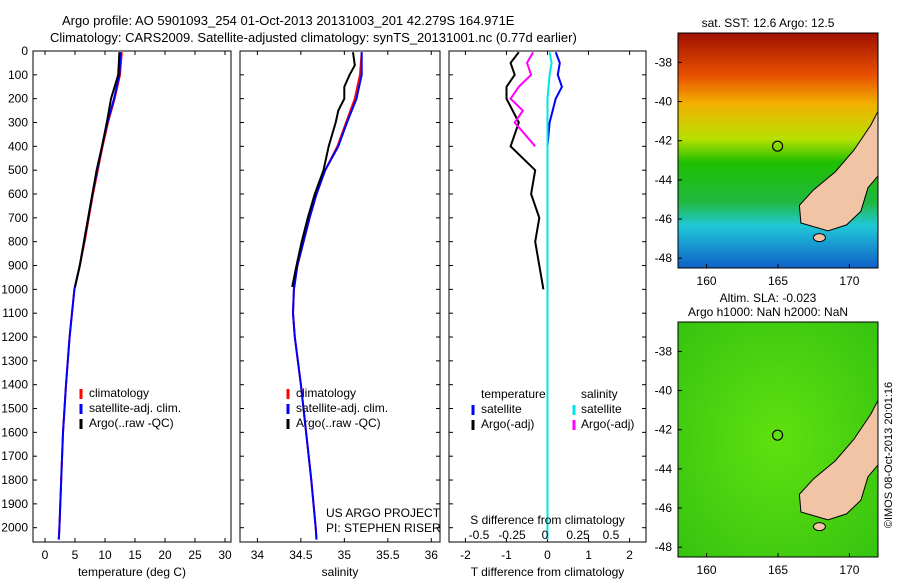 This screenshot has height=580, width=900. Describe the element at coordinates (768, 23) in the screenshot. I see `sst-map-title-0: sat. SST: 12.6 Argo: 12.5` at that location.